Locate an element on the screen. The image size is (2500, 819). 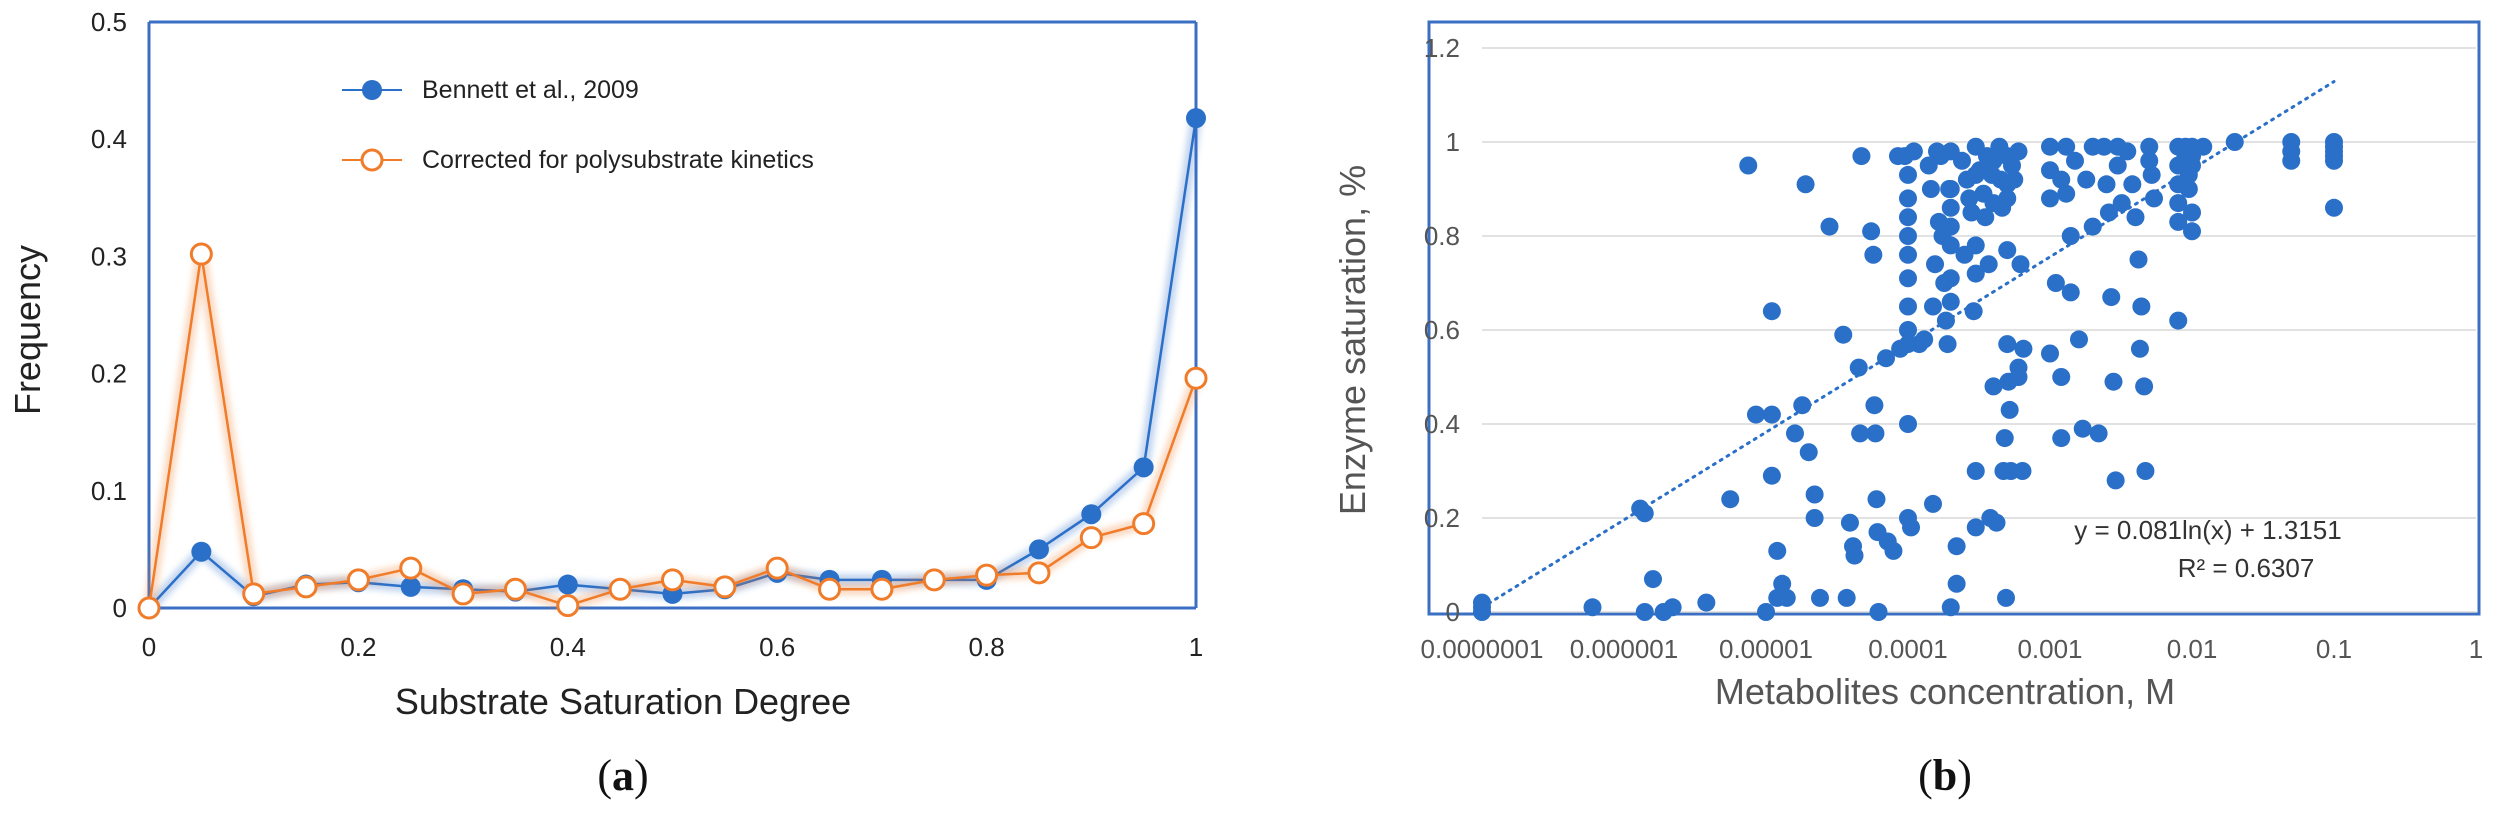
chart-b-y-tick-label: 1 is located at coordinates (1453, 142).